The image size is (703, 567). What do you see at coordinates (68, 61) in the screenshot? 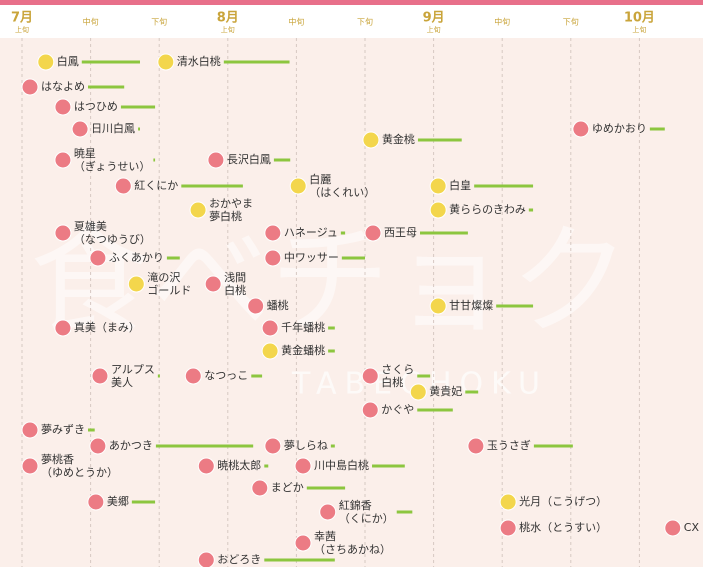
I see `variety-label: 白鳳` at bounding box center [68, 61].